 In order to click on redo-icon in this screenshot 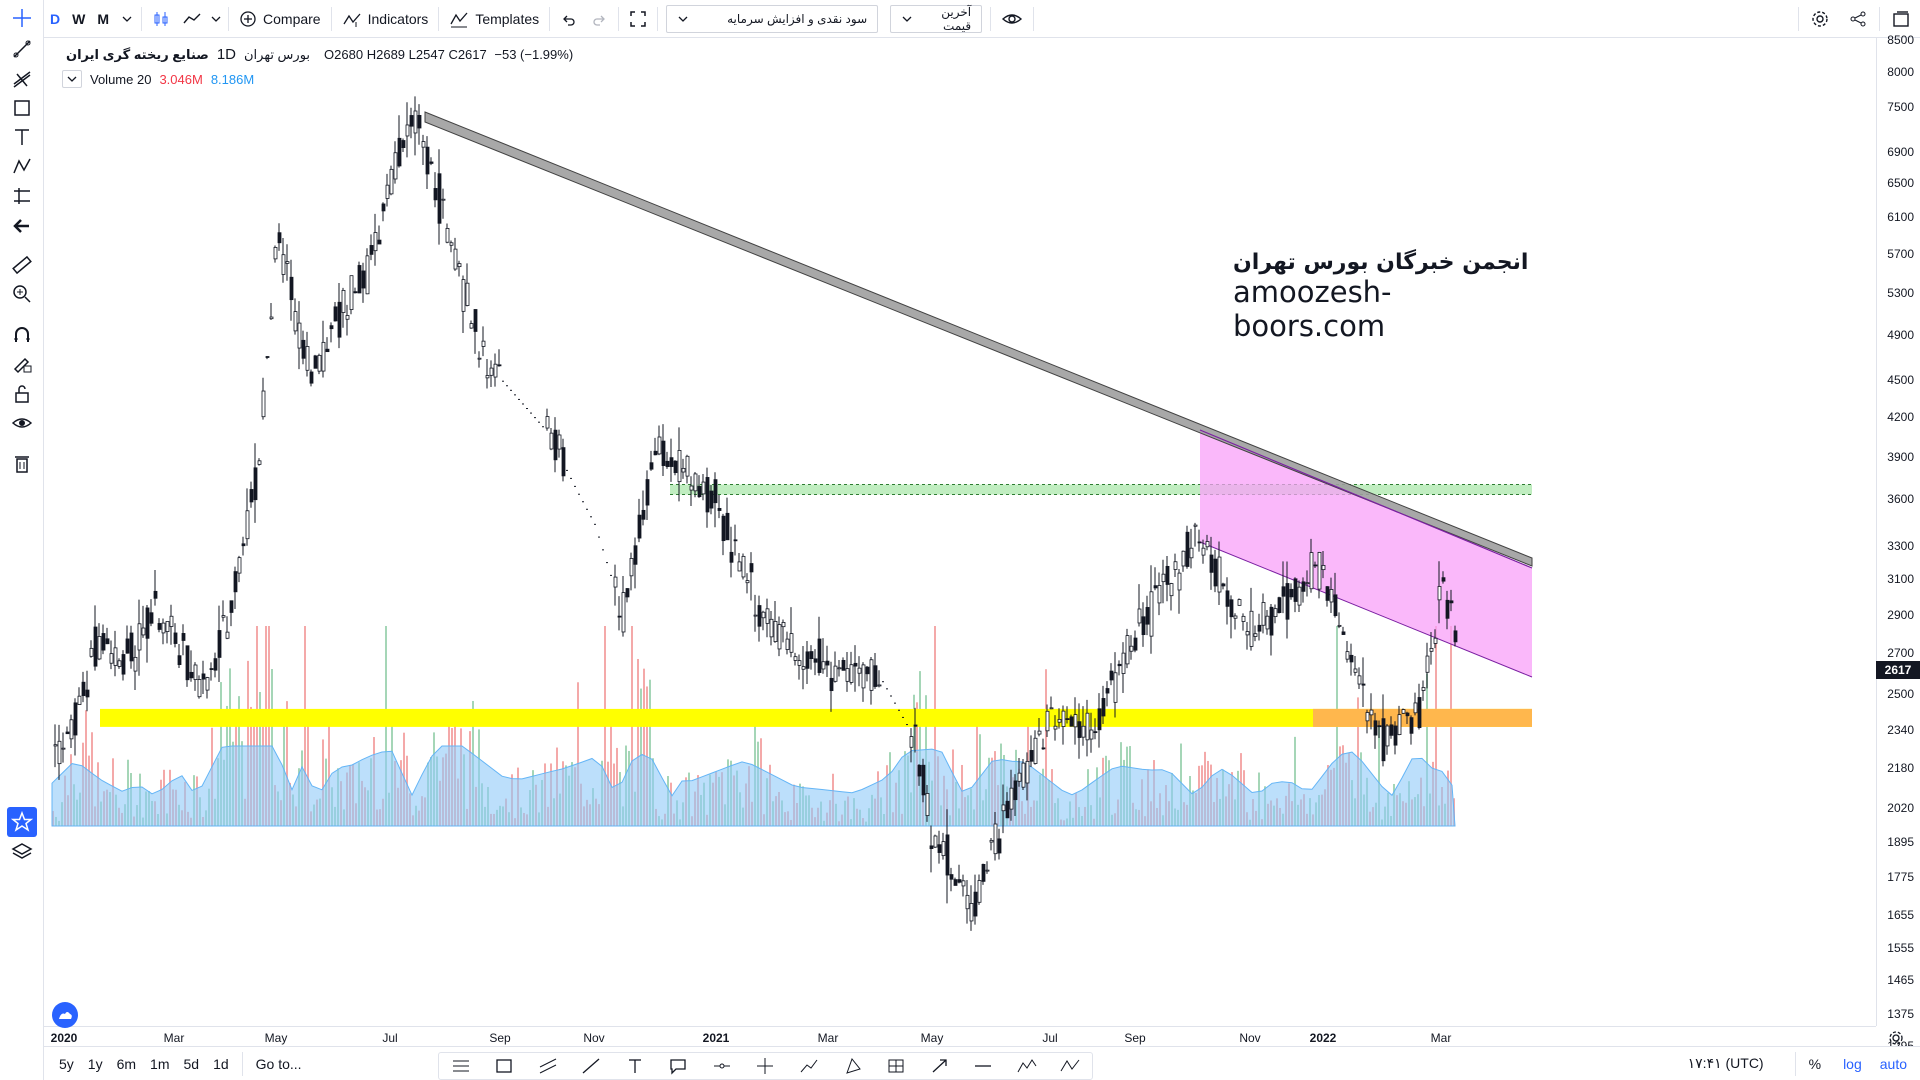, I will do `click(600, 19)`.